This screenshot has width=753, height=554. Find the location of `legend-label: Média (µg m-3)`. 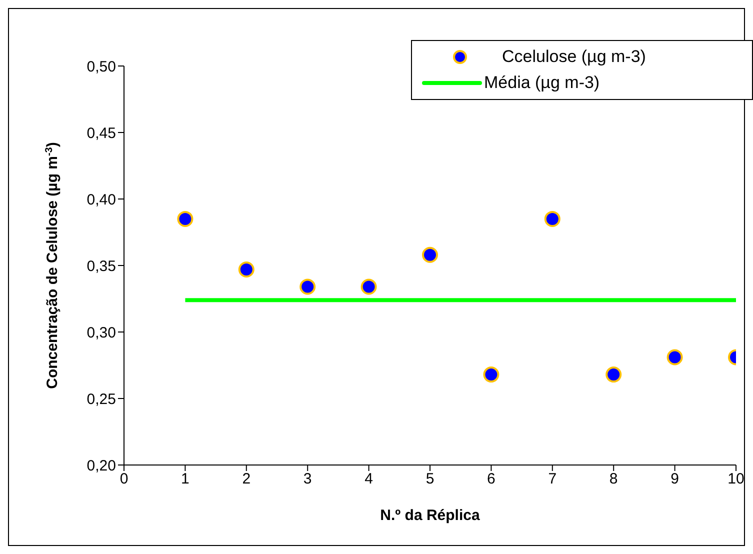

legend-label: Média (µg m-3) is located at coordinates (542, 83).